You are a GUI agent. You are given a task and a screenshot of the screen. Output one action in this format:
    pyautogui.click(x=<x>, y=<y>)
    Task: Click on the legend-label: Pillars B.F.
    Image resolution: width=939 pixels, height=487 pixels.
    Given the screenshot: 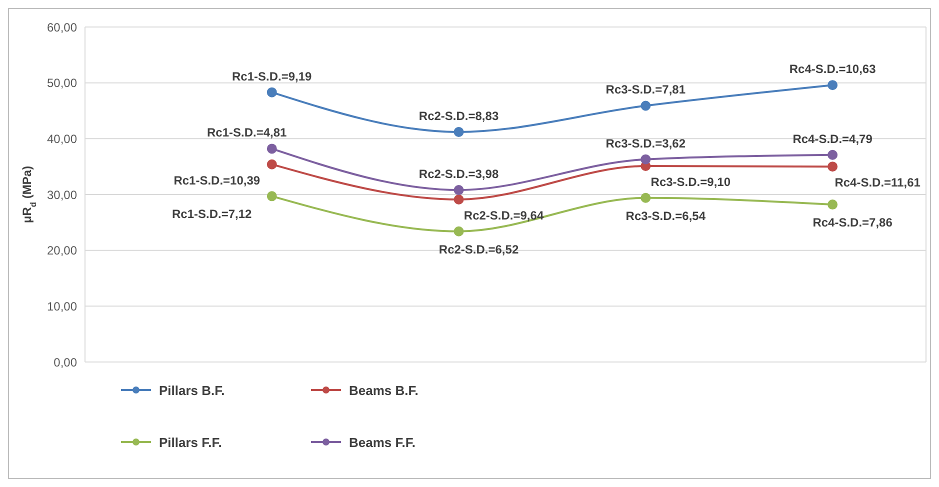 What is the action you would take?
    pyautogui.click(x=192, y=391)
    